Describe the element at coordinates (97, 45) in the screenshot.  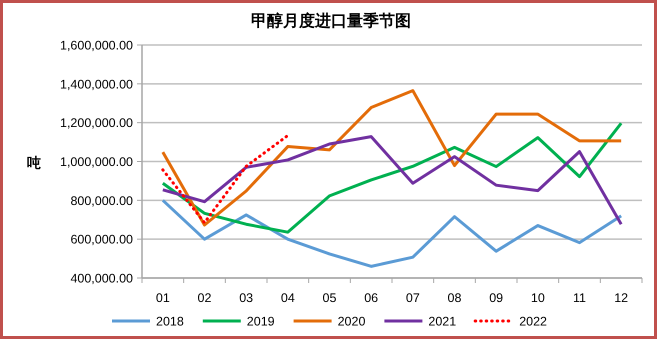
I see `y-tick-label: 1,600,000.00` at that location.